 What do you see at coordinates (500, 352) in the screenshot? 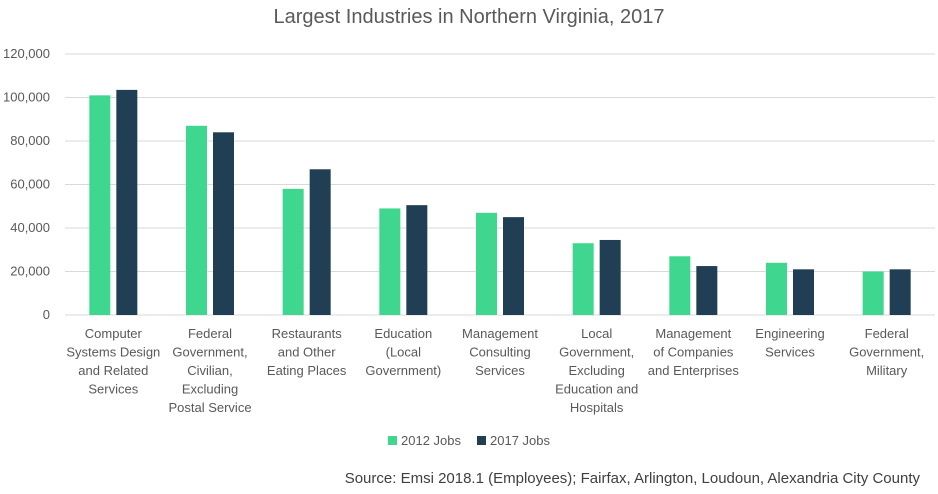
I see `x-category-label: Management Consulting Services` at bounding box center [500, 352].